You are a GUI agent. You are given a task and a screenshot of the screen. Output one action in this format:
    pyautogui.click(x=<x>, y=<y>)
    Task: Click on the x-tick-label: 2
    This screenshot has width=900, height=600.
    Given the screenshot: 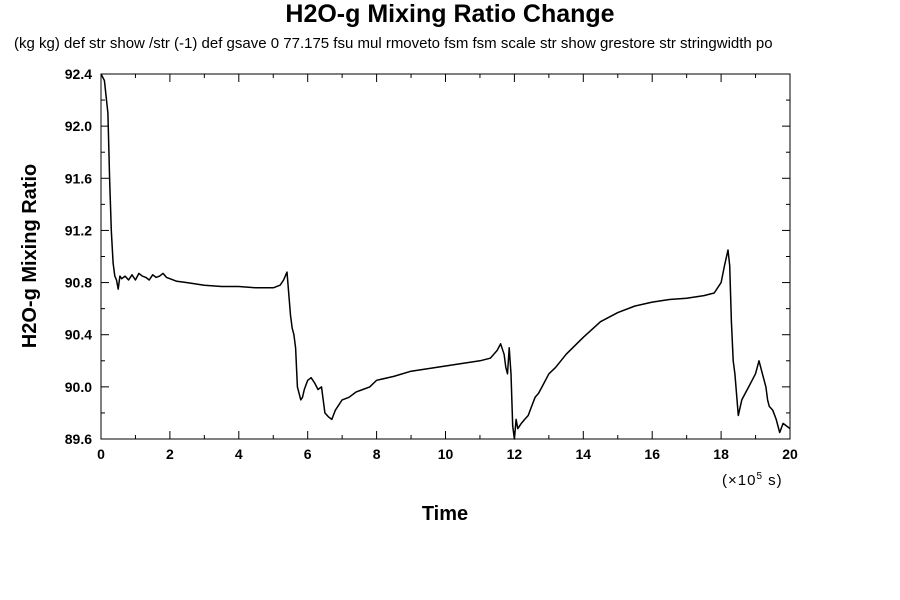 What is the action you would take?
    pyautogui.click(x=170, y=454)
    